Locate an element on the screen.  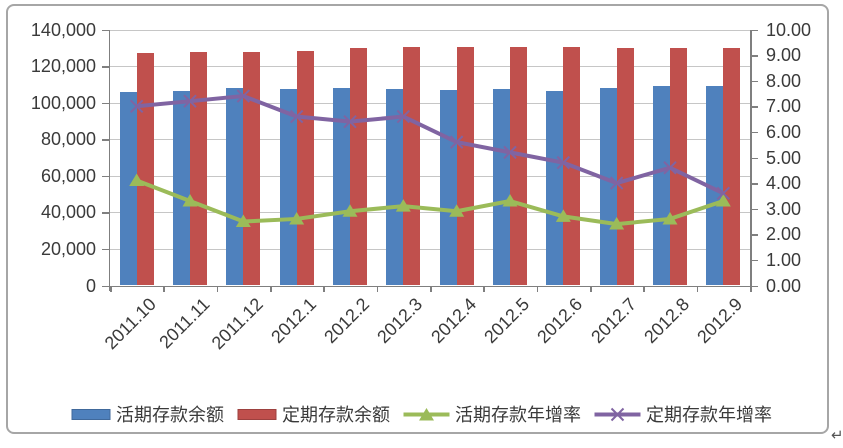
y-axis-left-label: 0 is located at coordinates (90, 285).